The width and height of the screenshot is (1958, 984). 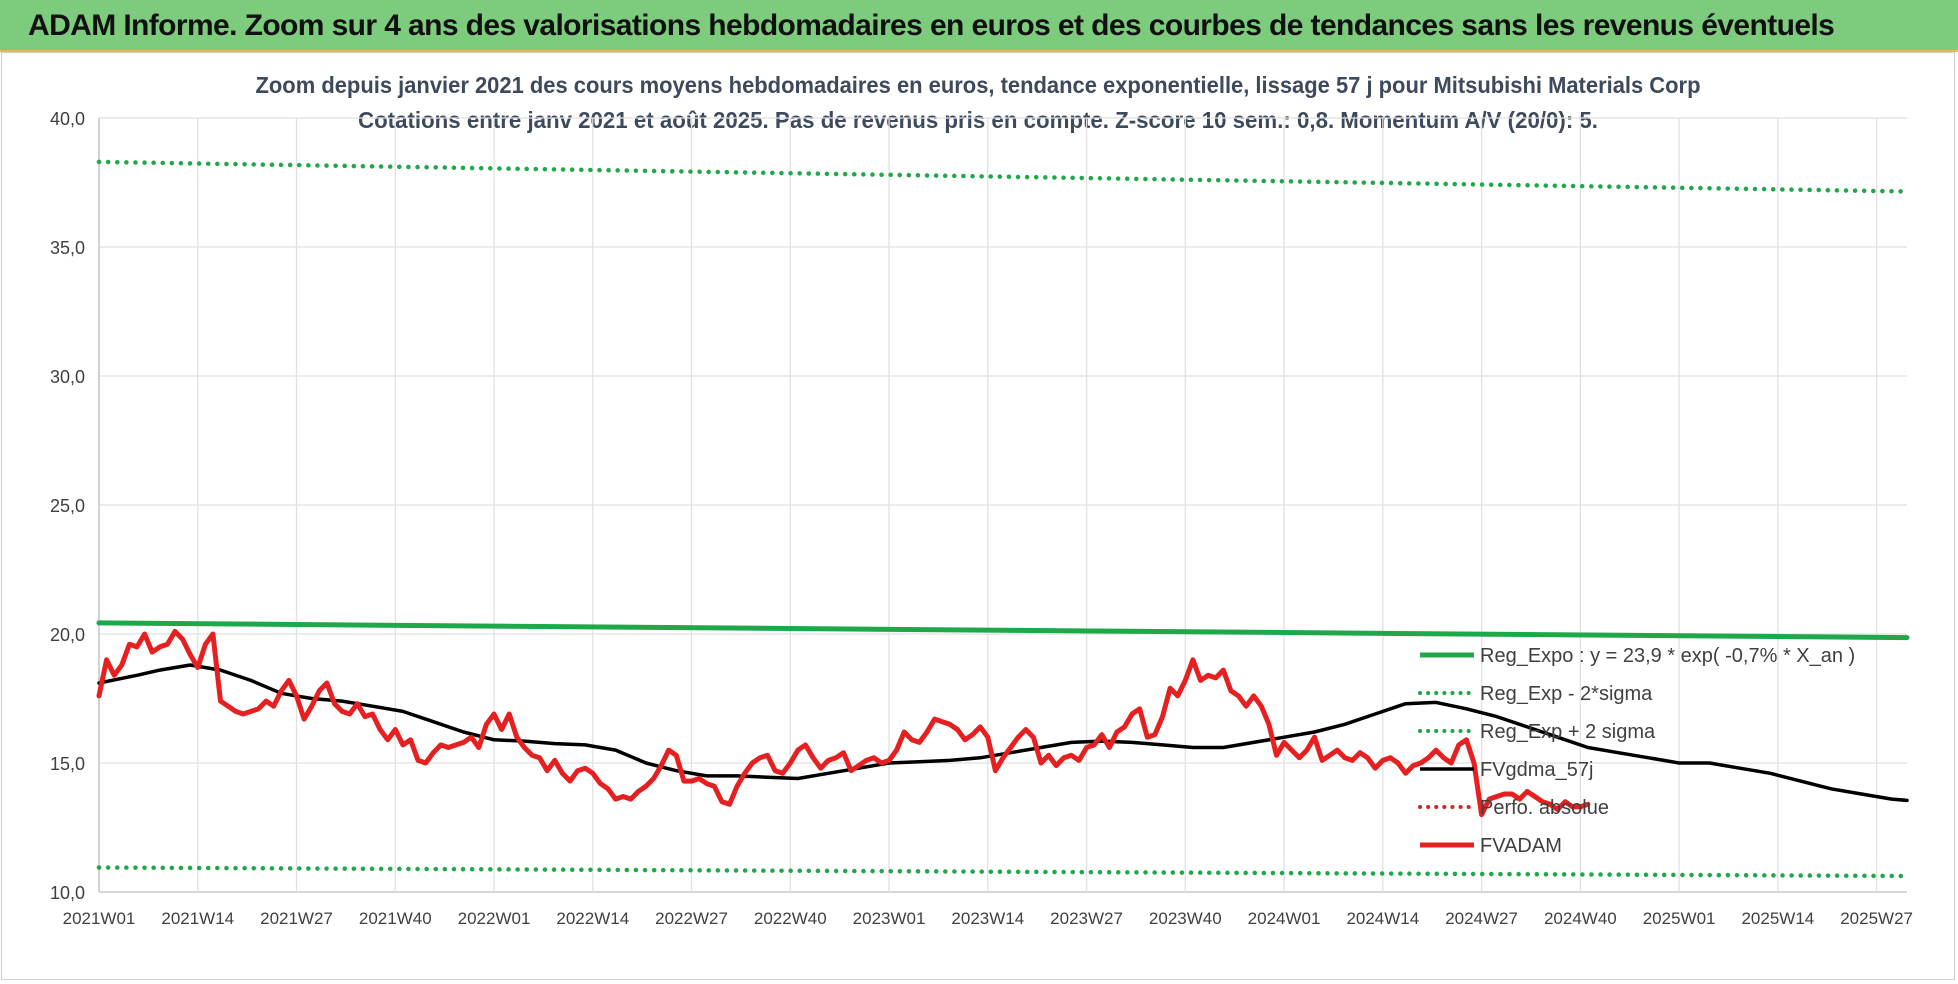 I want to click on x-tick-label: 2024W14, so click(x=1382, y=918).